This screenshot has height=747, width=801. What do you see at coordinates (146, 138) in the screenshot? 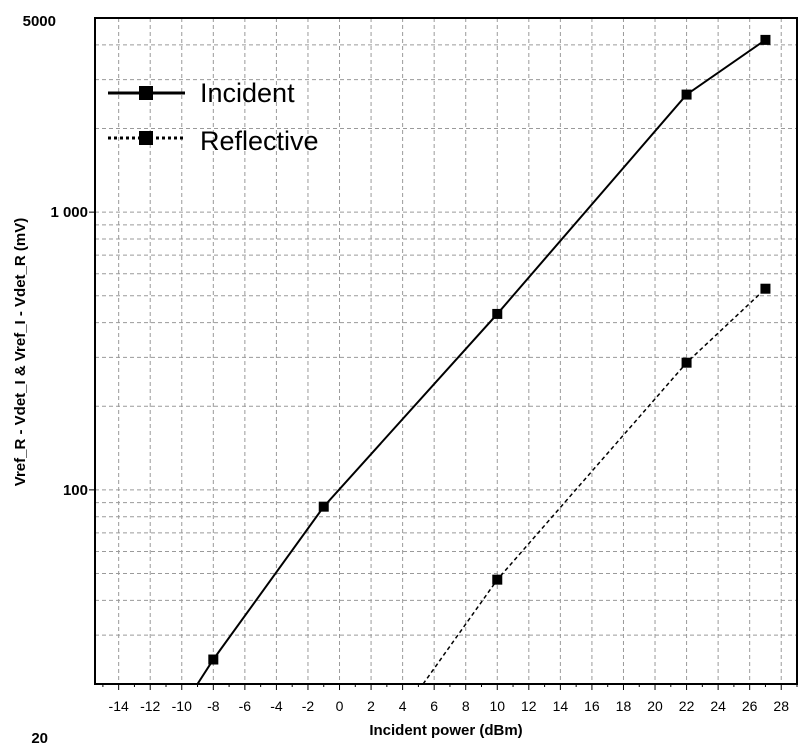
I see `legend-marker-reflective` at bounding box center [146, 138].